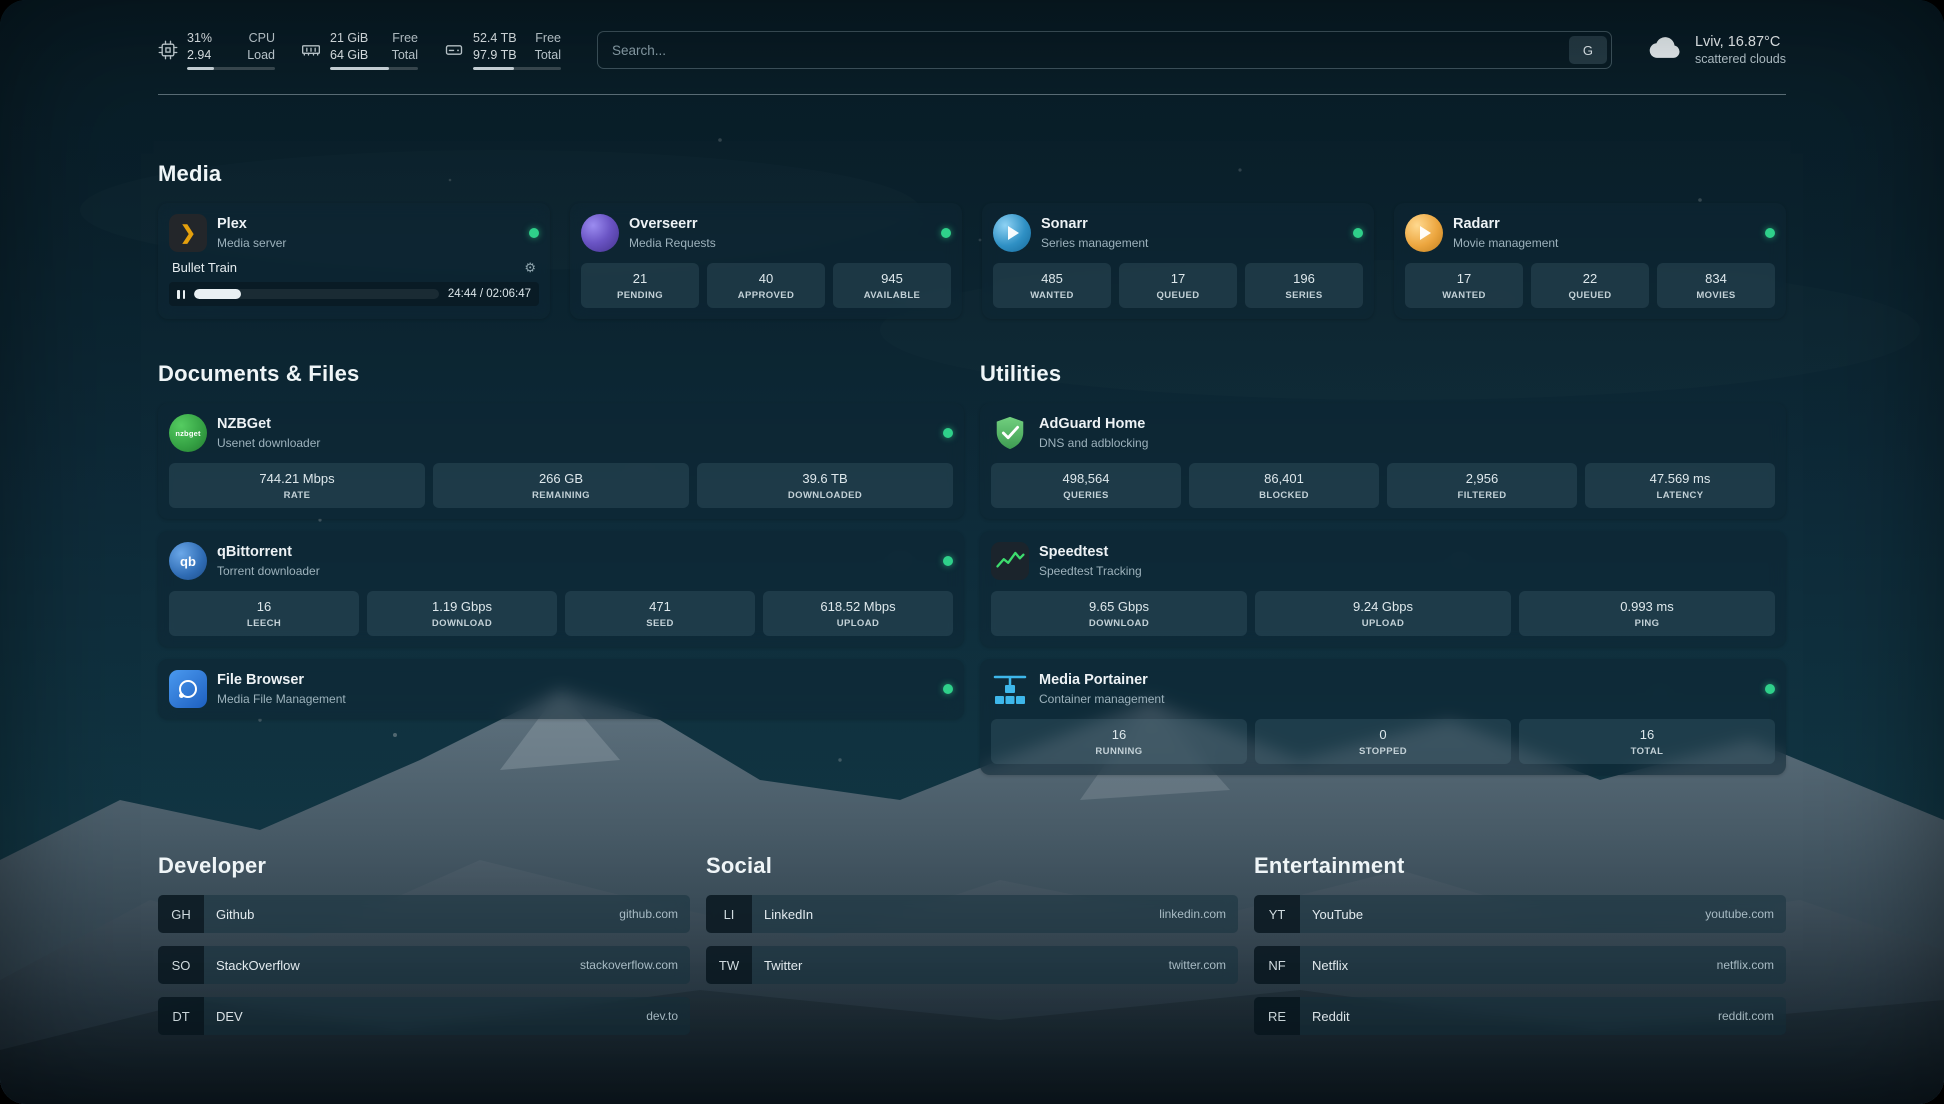 The image size is (1944, 1104). I want to click on service-card-filebrowser: File Browser Media File Management, so click(561, 689).